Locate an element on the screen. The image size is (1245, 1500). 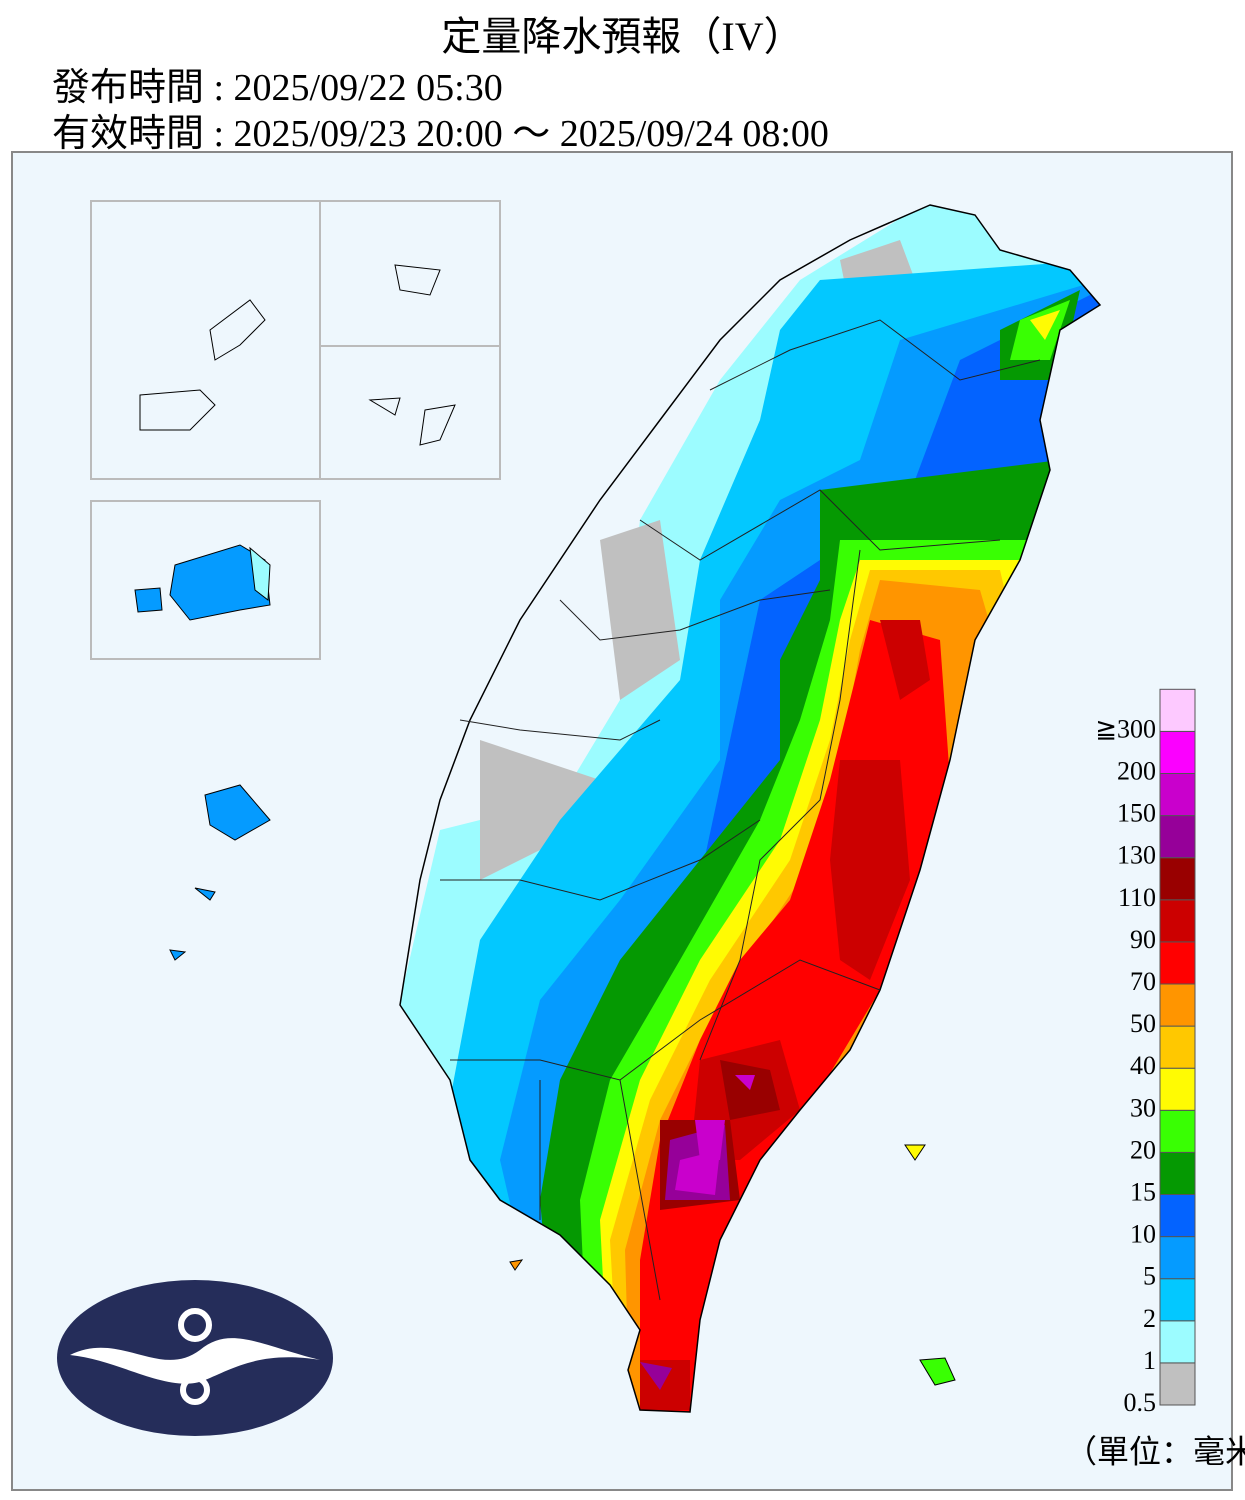
legend-label: 2 is located at coordinates (1149, 1318).